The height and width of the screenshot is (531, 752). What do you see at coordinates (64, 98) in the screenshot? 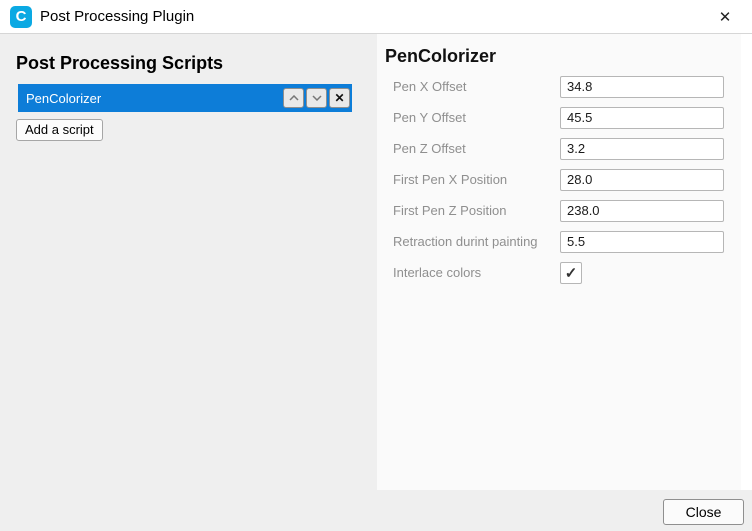
I see `script-name-label: PenColorizer` at bounding box center [64, 98].